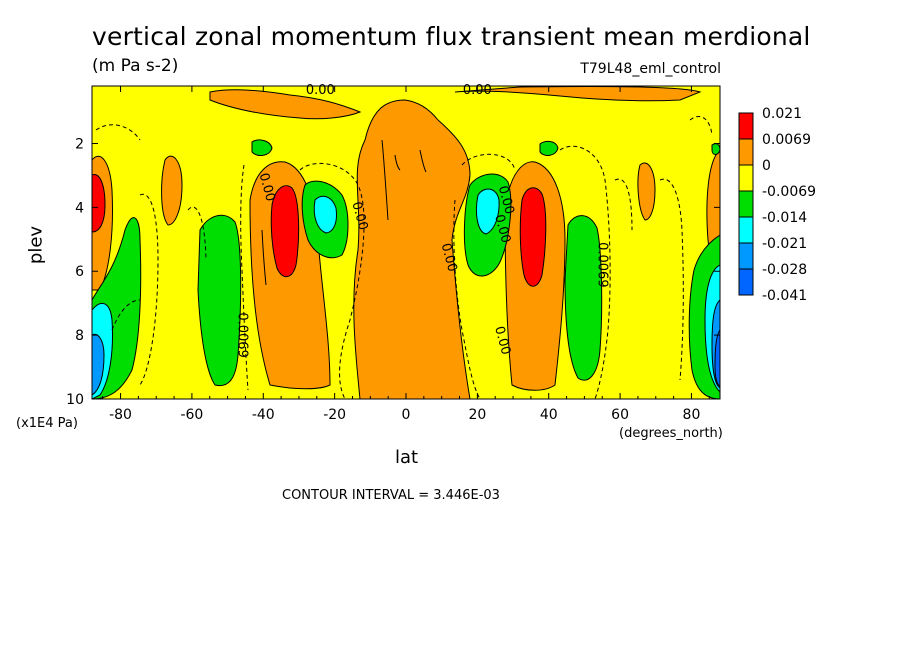 The image size is (904, 654). Describe the element at coordinates (583, 298) in the screenshot. I see `nh-midlat-negative` at that location.